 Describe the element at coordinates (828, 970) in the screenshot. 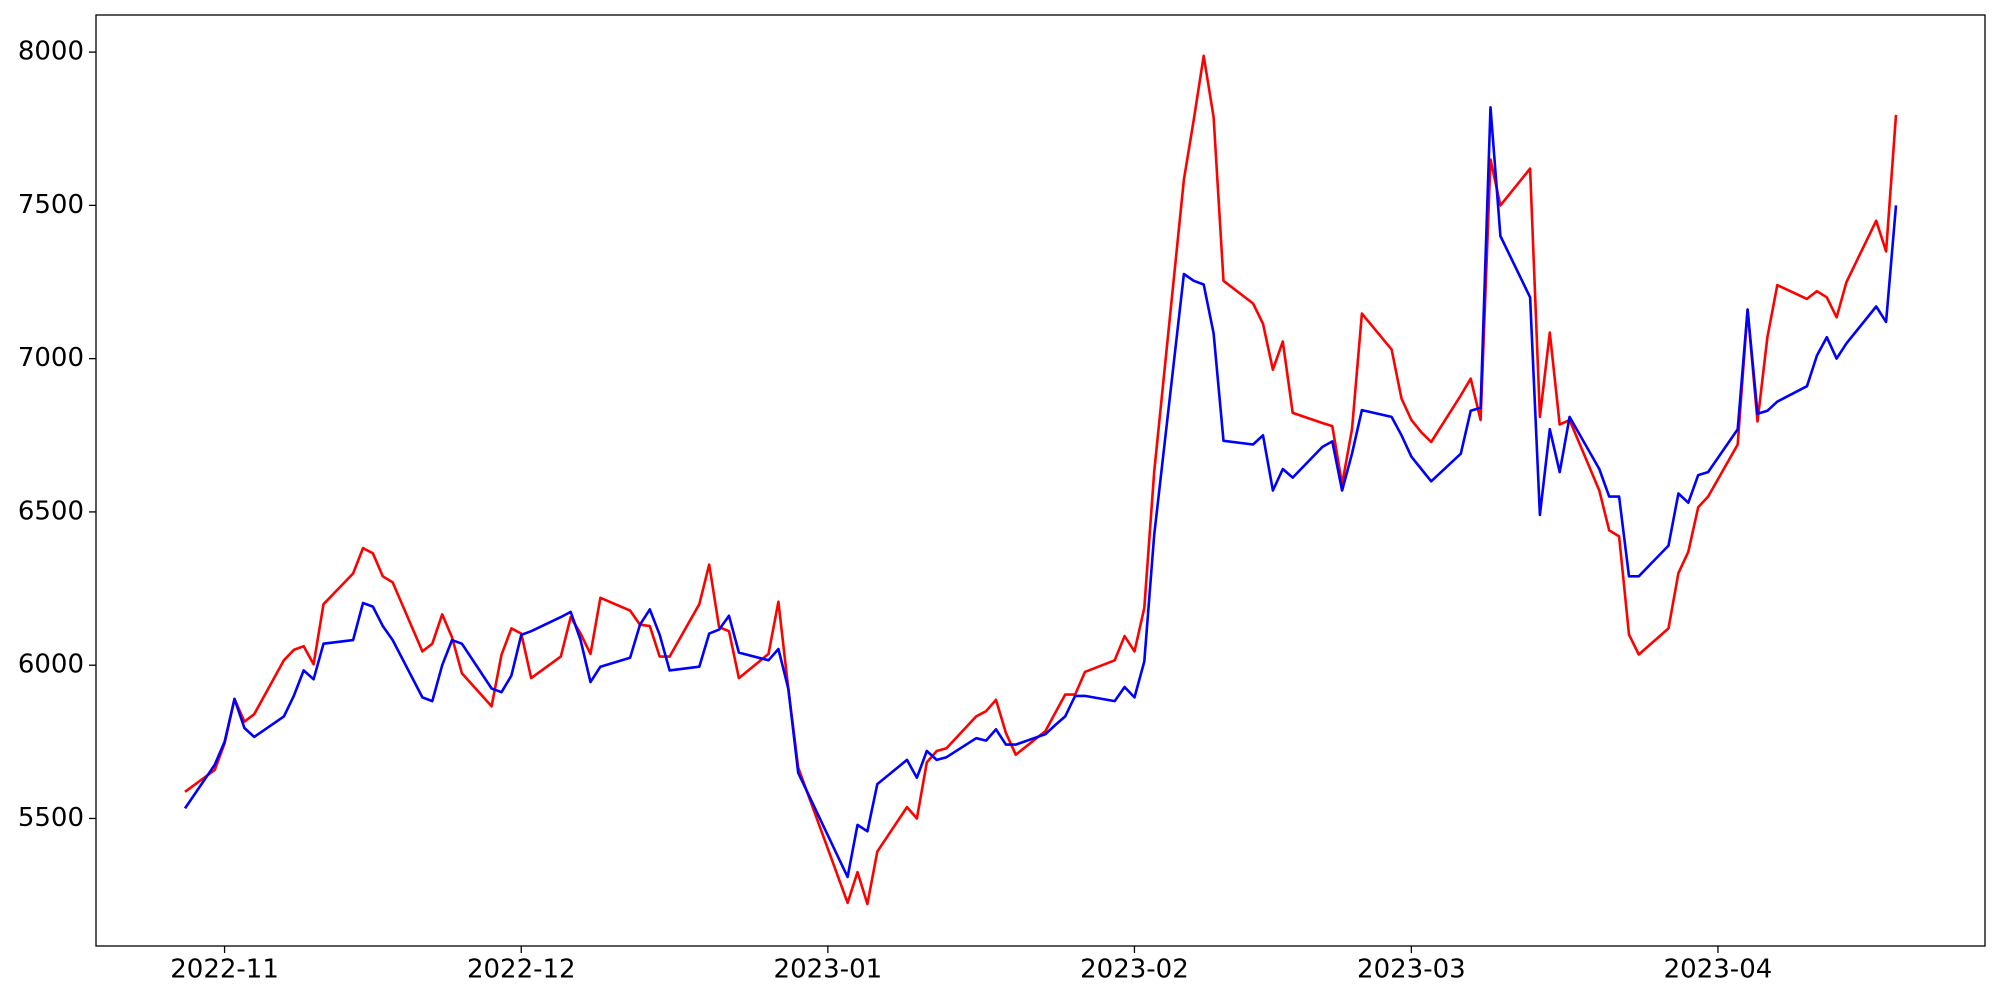

I see `x-tick-label: 2023-01` at that location.